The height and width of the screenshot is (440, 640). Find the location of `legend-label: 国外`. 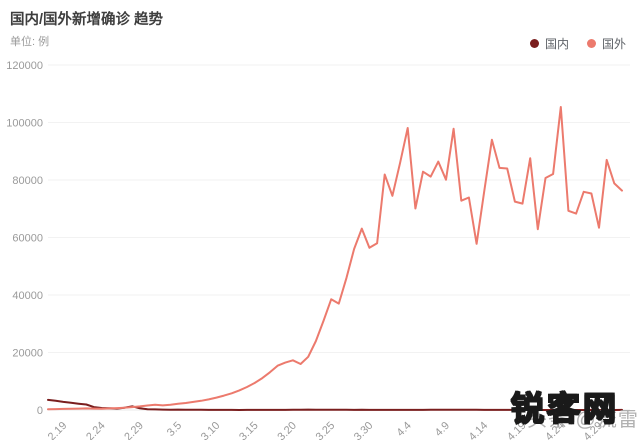

legend-label: 国外 is located at coordinates (613, 44).